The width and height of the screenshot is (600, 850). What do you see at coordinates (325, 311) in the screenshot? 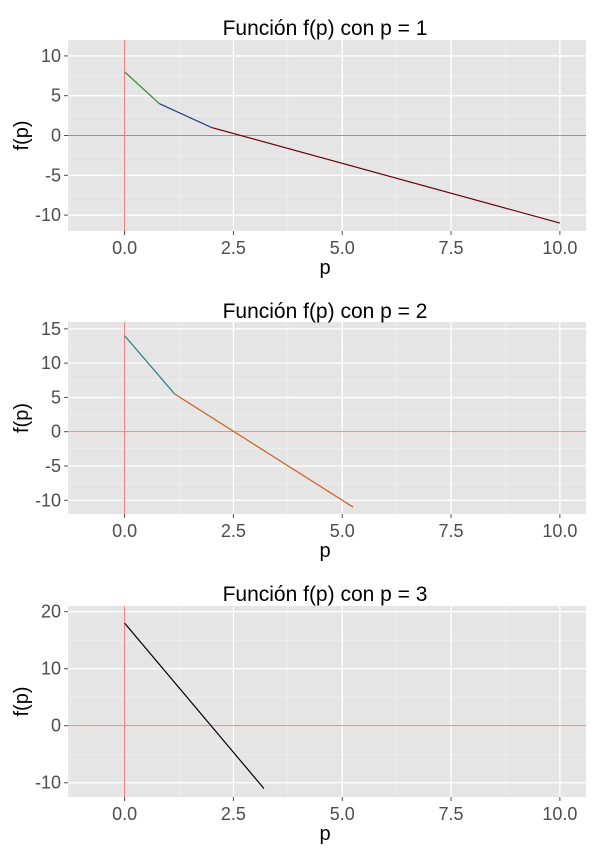
I see `plot-title: Función f(p) con p = 2` at bounding box center [325, 311].